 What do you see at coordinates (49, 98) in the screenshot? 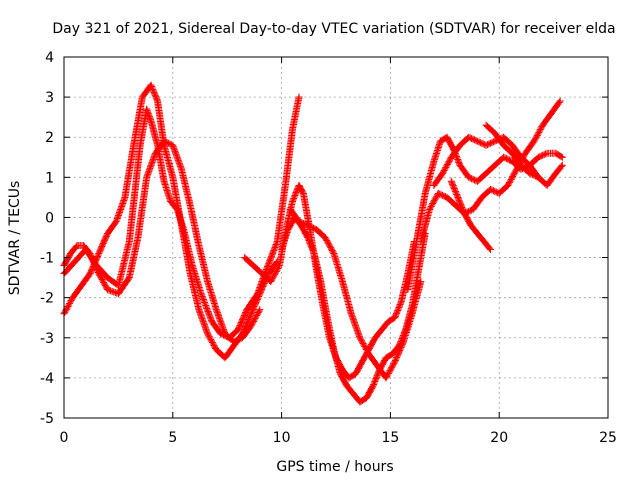
I see `y-tick-label: 3` at bounding box center [49, 98].